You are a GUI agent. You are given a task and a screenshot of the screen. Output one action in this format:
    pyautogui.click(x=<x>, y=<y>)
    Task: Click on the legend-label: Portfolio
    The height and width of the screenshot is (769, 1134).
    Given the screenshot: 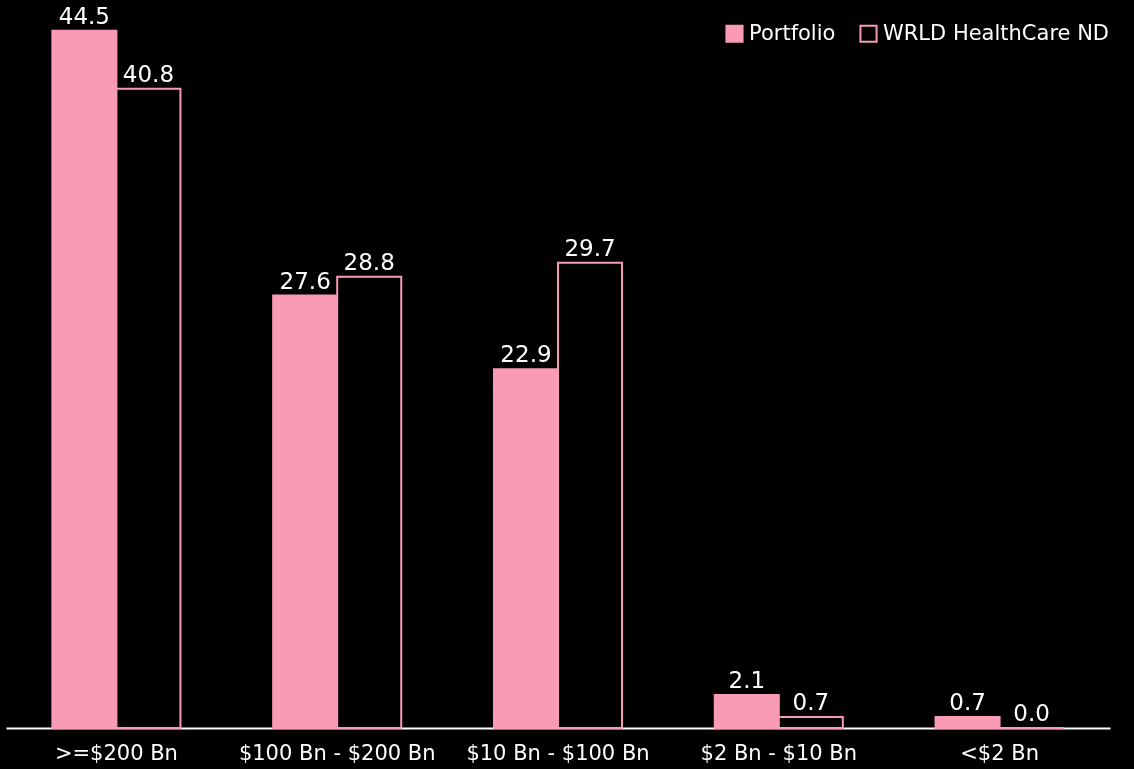 What is the action you would take?
    pyautogui.click(x=792, y=32)
    